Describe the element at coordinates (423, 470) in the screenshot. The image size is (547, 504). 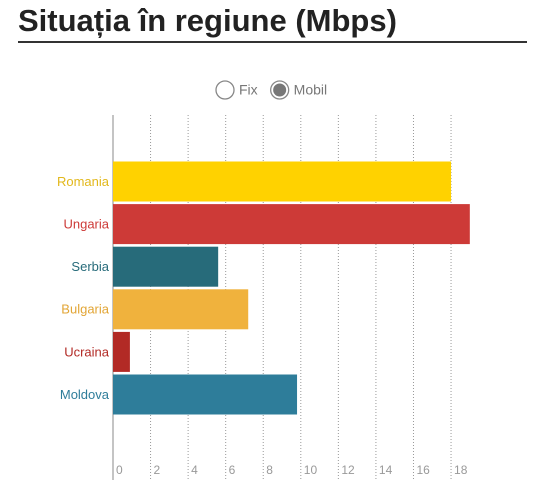
I see `x-tick-label: 16` at that location.